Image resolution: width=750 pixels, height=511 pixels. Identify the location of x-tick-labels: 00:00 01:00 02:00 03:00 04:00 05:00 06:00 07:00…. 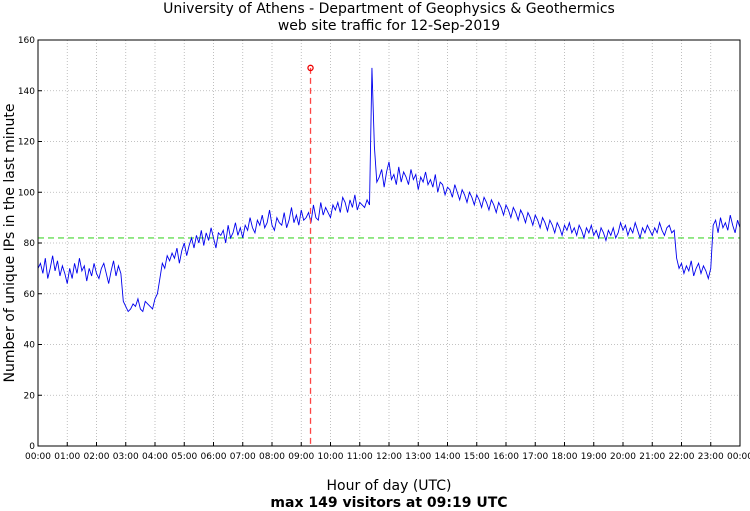
(387, 452).